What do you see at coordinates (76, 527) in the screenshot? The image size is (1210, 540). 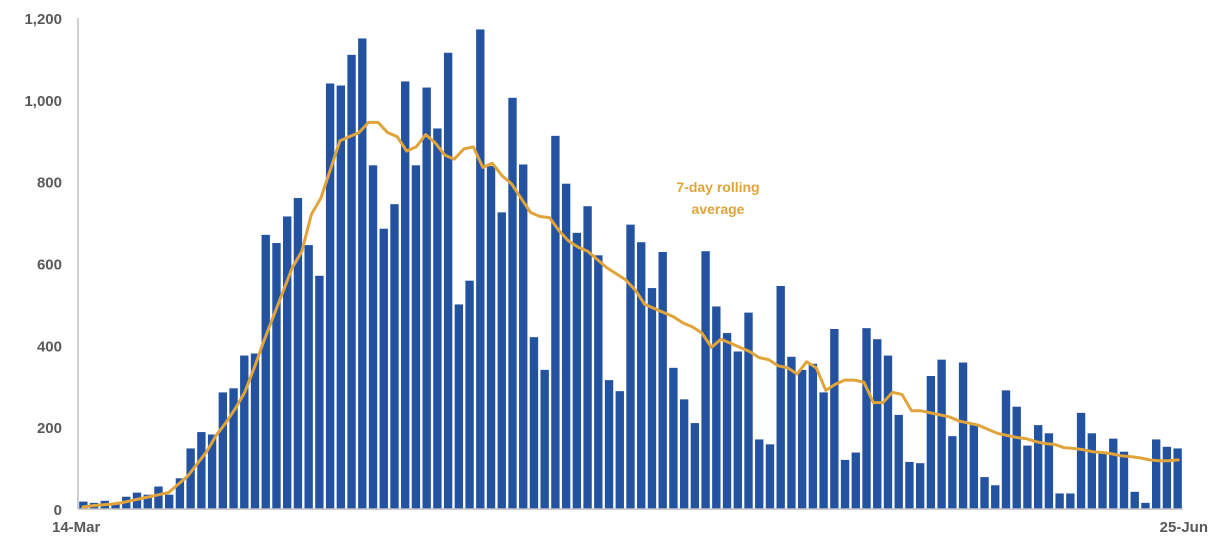 I see `x-tick-label-first: 14-Mar` at bounding box center [76, 527].